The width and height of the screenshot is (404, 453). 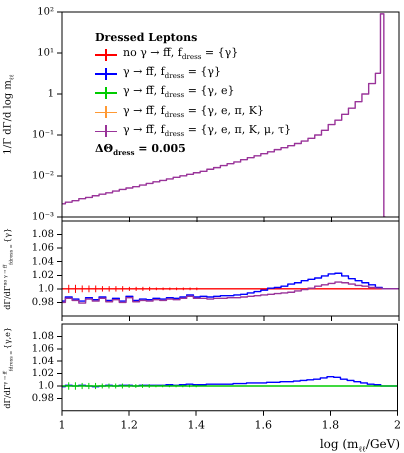 What do you see at coordinates (263, 425) in the screenshot?
I see `x-tick-label: 1.6` at bounding box center [263, 425].